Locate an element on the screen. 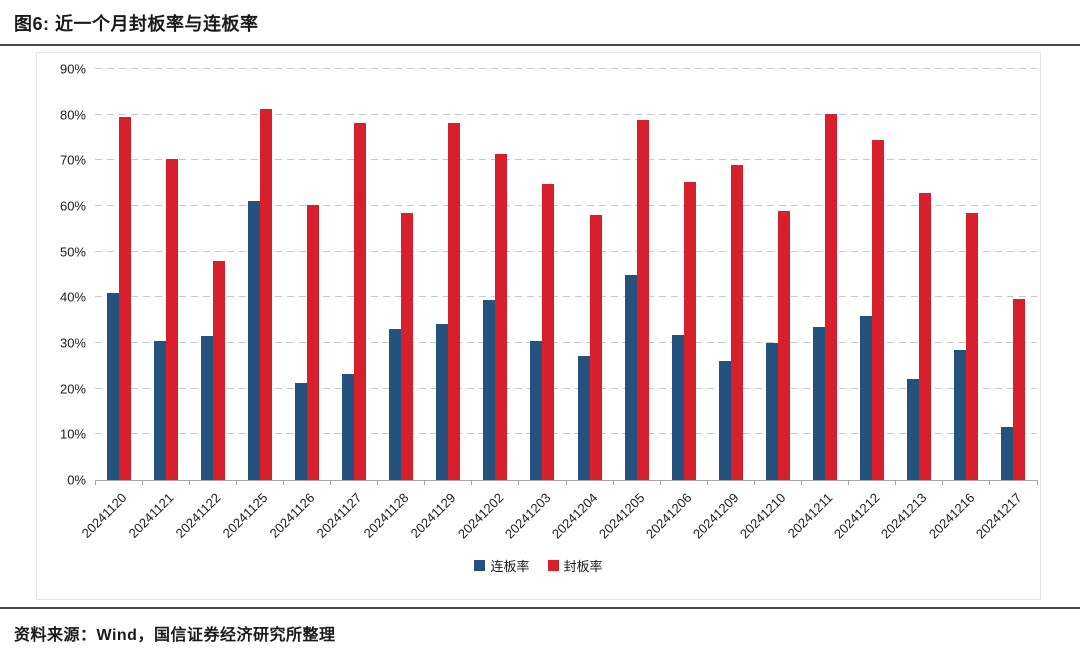 Image resolution: width=1080 pixels, height=654 pixels. x-axis-label: 20241205 is located at coordinates (621, 516).